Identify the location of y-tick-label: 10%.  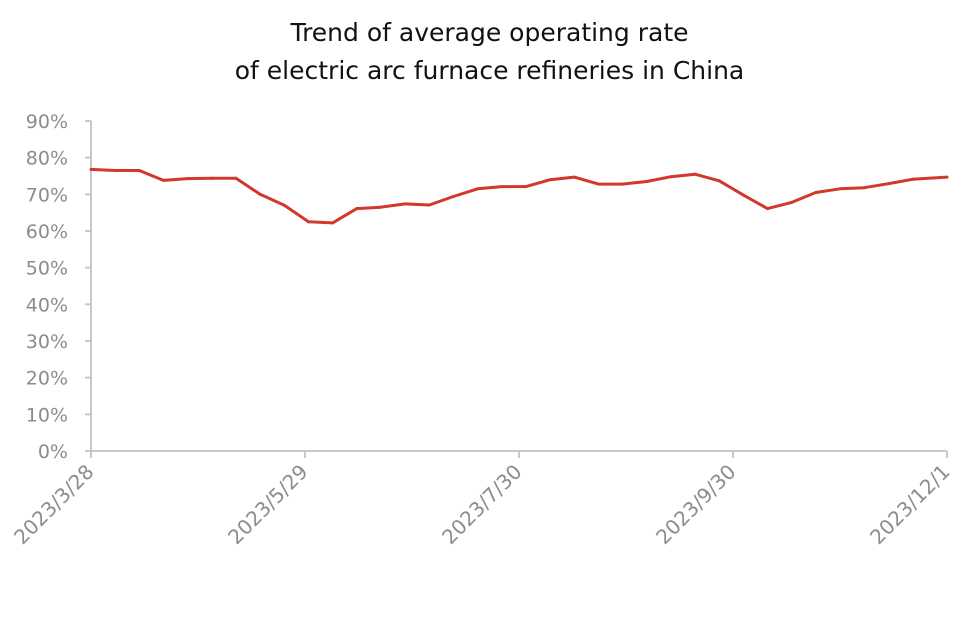
(47, 415).